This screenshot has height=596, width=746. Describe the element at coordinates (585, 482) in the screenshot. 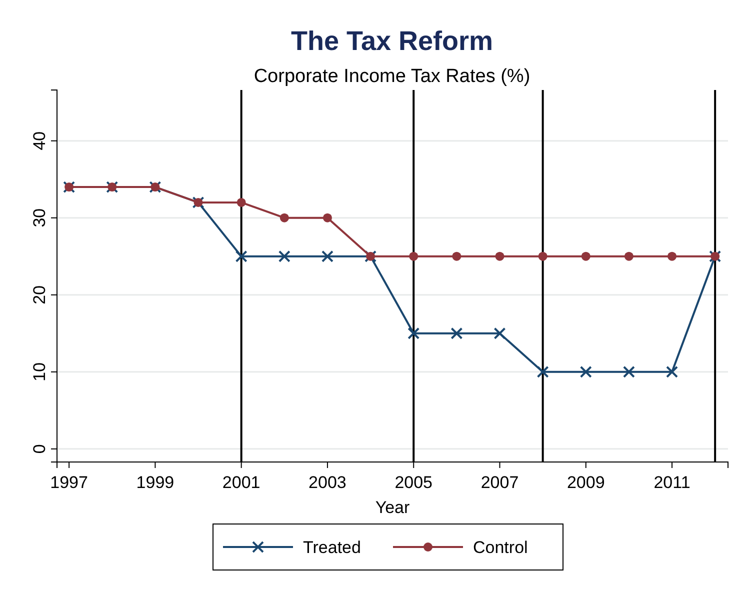

I see `x-tick-label: 2009` at that location.